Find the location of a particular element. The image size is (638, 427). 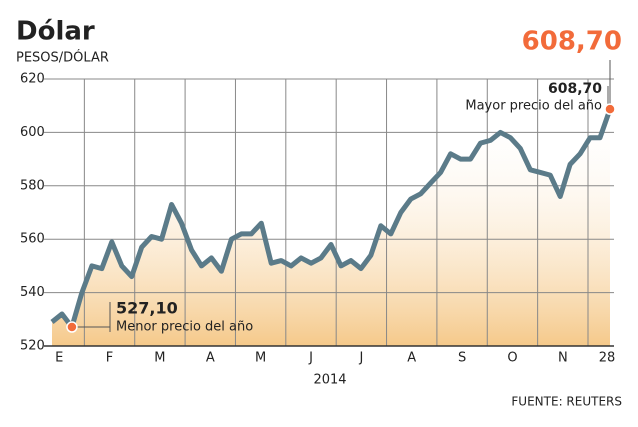

x-tick-label: F is located at coordinates (109, 358).